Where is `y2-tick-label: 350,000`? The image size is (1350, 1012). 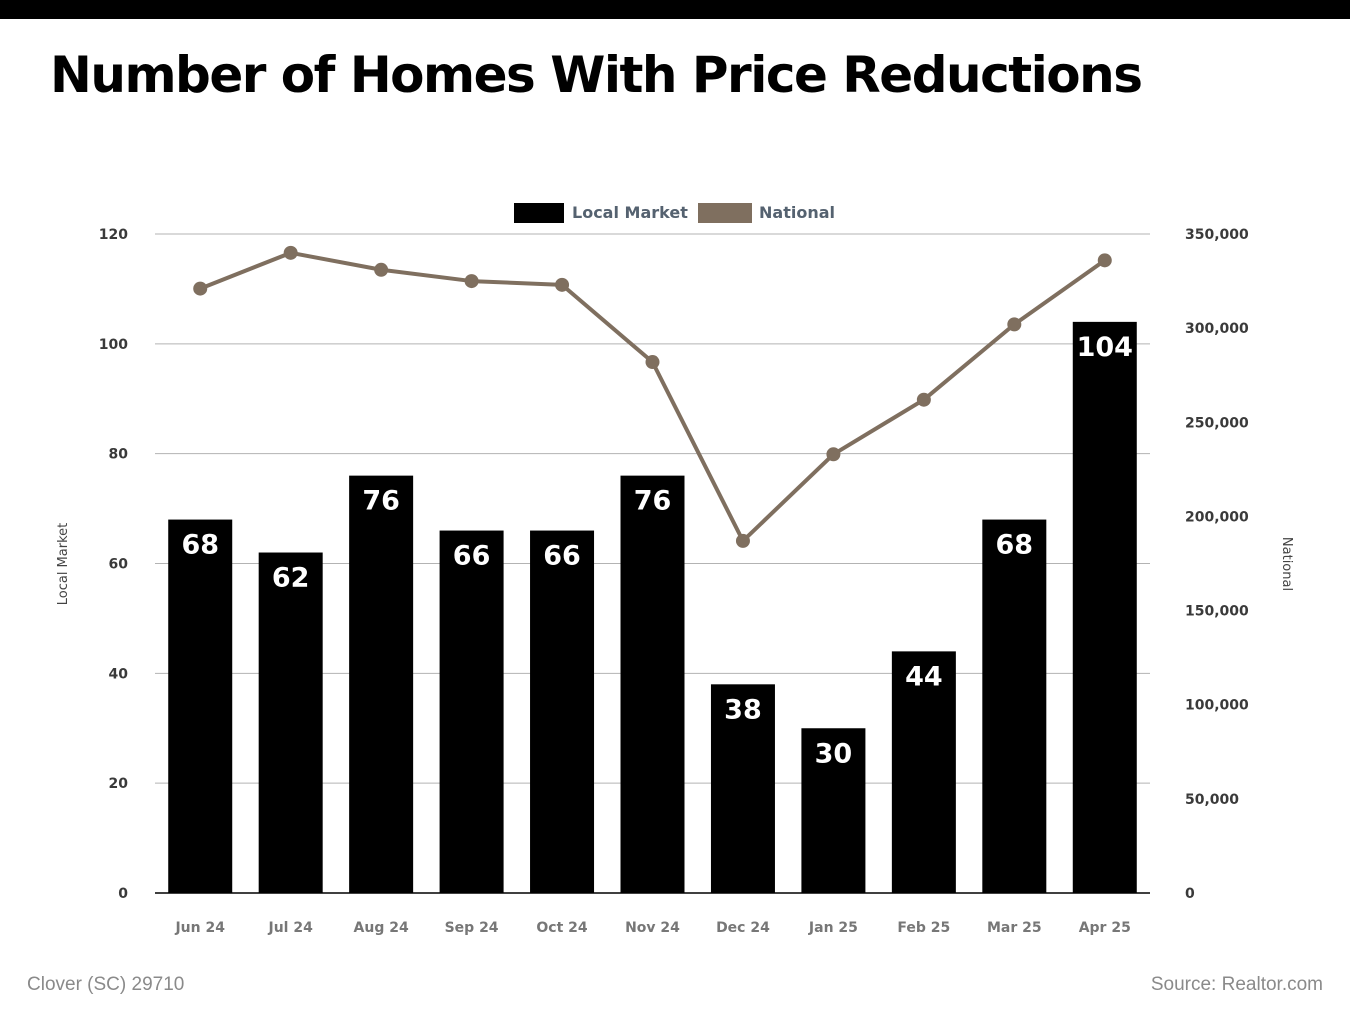
y2-tick-label: 350,000 is located at coordinates (1217, 235).